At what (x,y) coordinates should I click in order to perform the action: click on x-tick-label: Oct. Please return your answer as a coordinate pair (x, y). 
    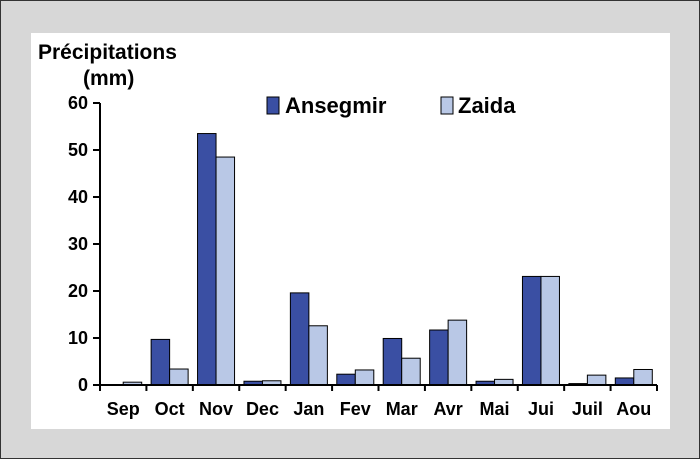
    Looking at the image, I should click on (170, 409).